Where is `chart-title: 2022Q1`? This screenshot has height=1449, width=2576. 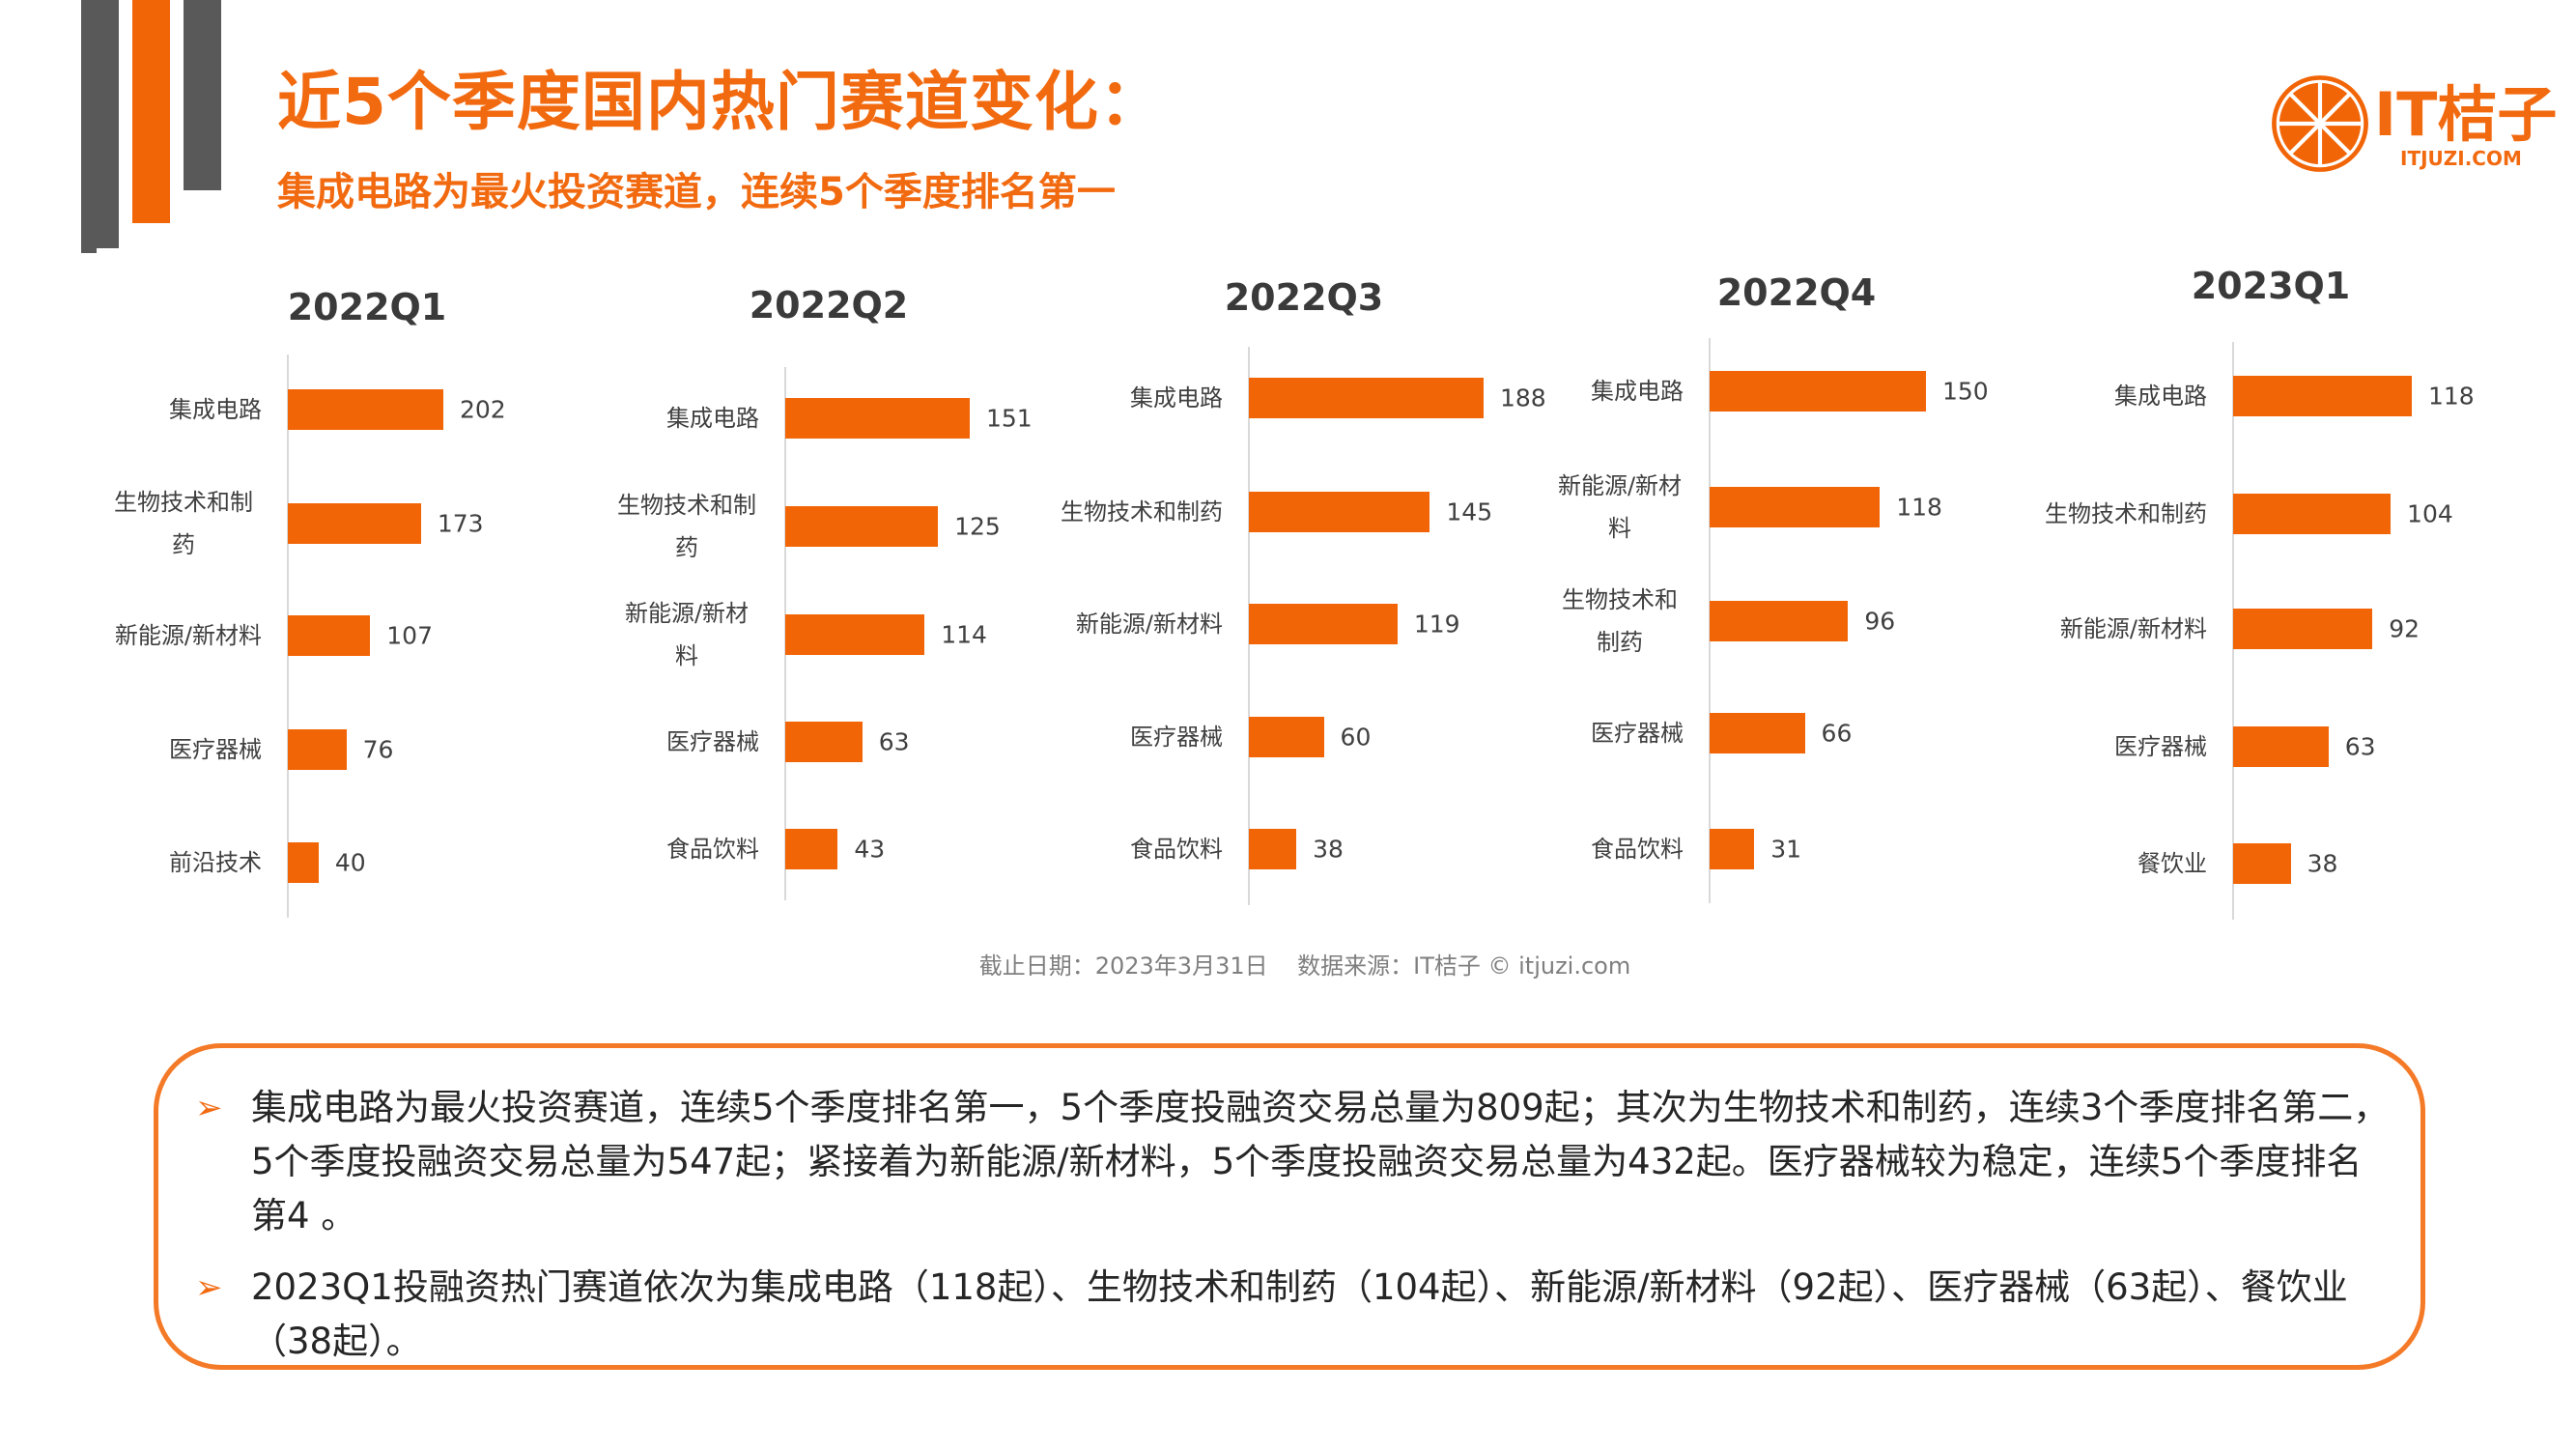
chart-title: 2022Q1 is located at coordinates (367, 307).